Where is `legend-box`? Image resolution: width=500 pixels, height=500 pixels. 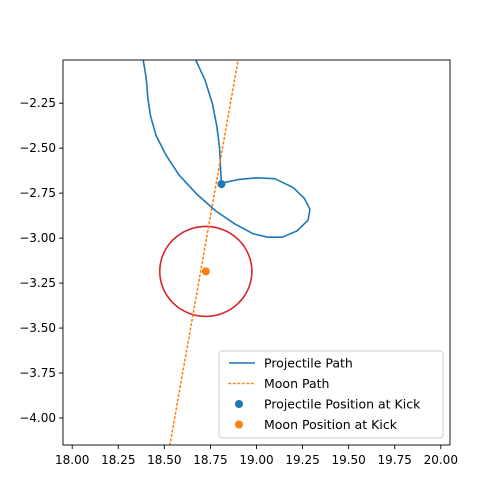 legend-box is located at coordinates (331, 394).